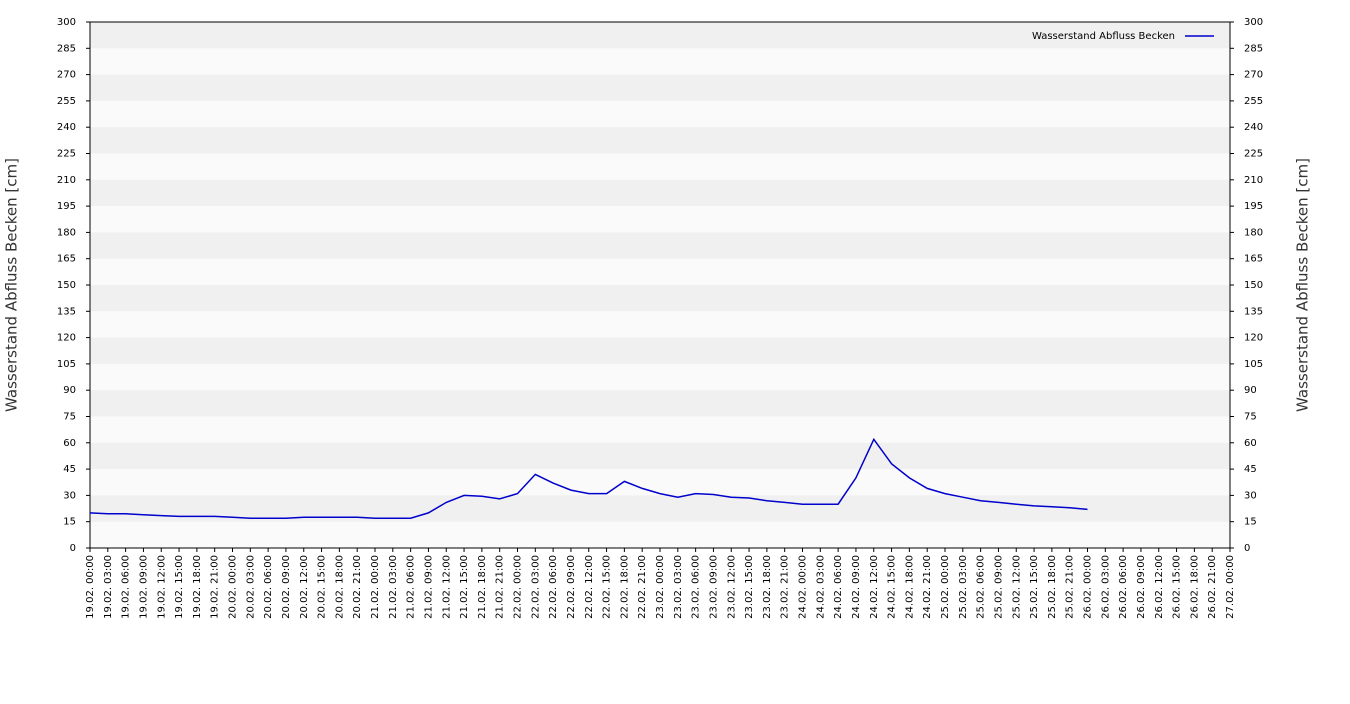  Describe the element at coordinates (588, 478) in the screenshot. I see `data-line` at that location.